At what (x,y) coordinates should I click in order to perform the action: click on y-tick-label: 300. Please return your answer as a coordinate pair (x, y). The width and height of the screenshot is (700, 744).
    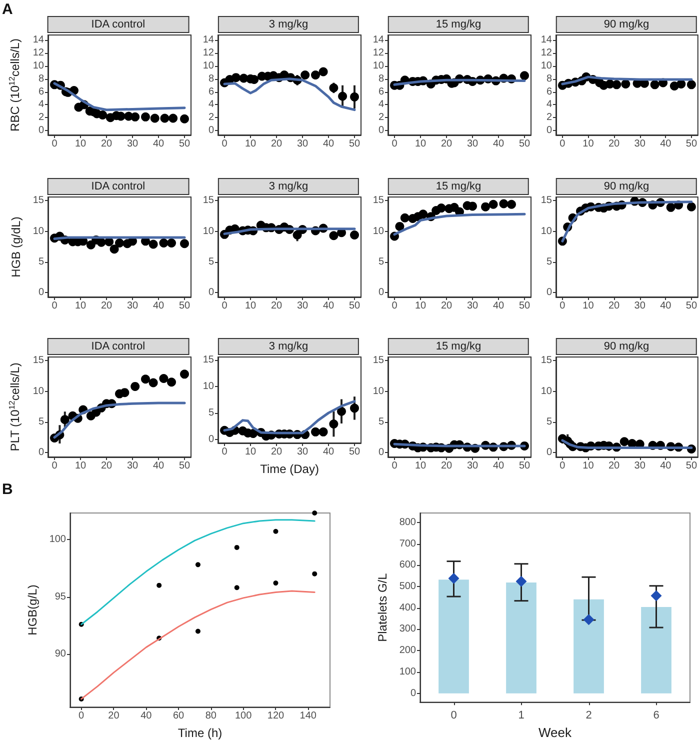
    Looking at the image, I should click on (407, 629).